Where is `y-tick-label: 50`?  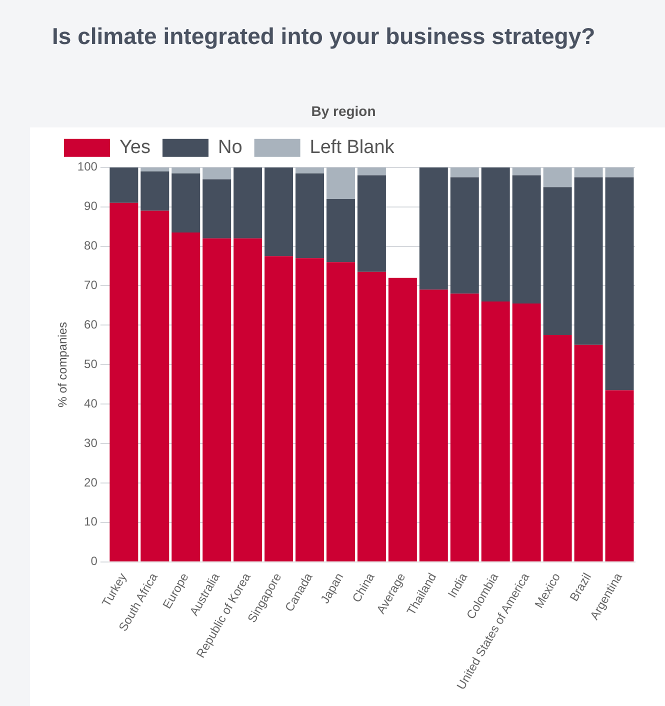 y-tick-label: 50 is located at coordinates (91, 363).